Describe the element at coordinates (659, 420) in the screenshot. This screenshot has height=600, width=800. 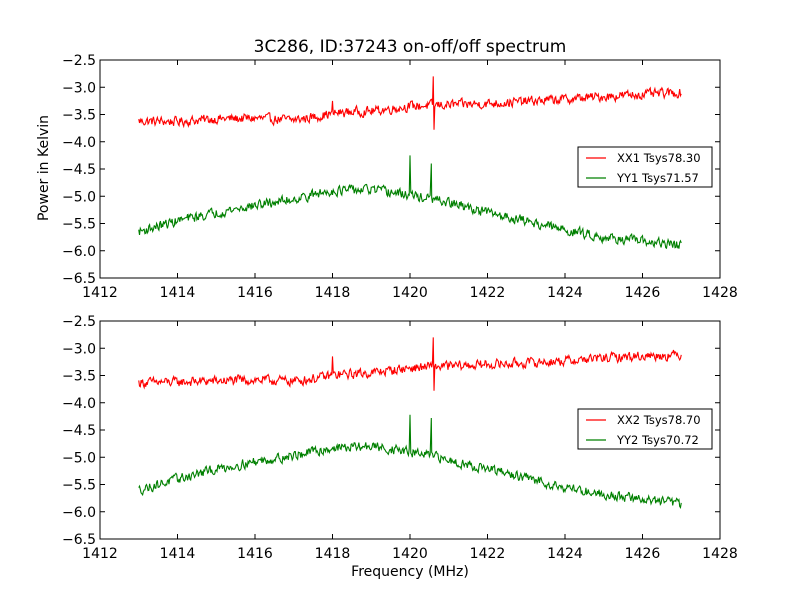
I see `legend-label: XX2 Tsys78.70` at that location.